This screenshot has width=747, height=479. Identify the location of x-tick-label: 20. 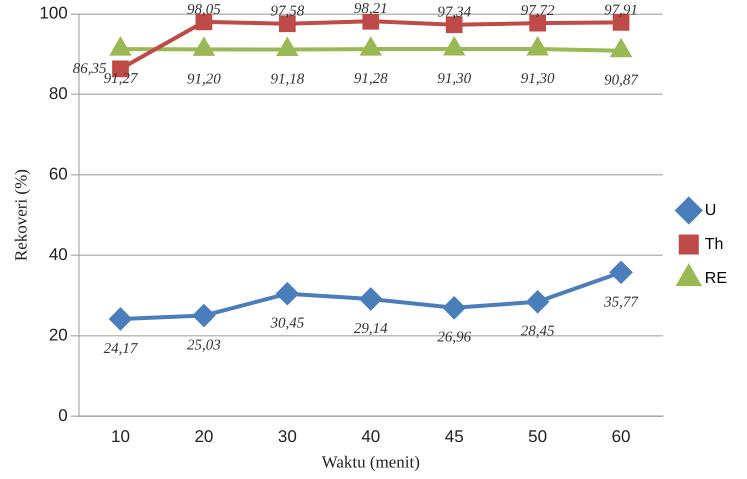
(204, 436).